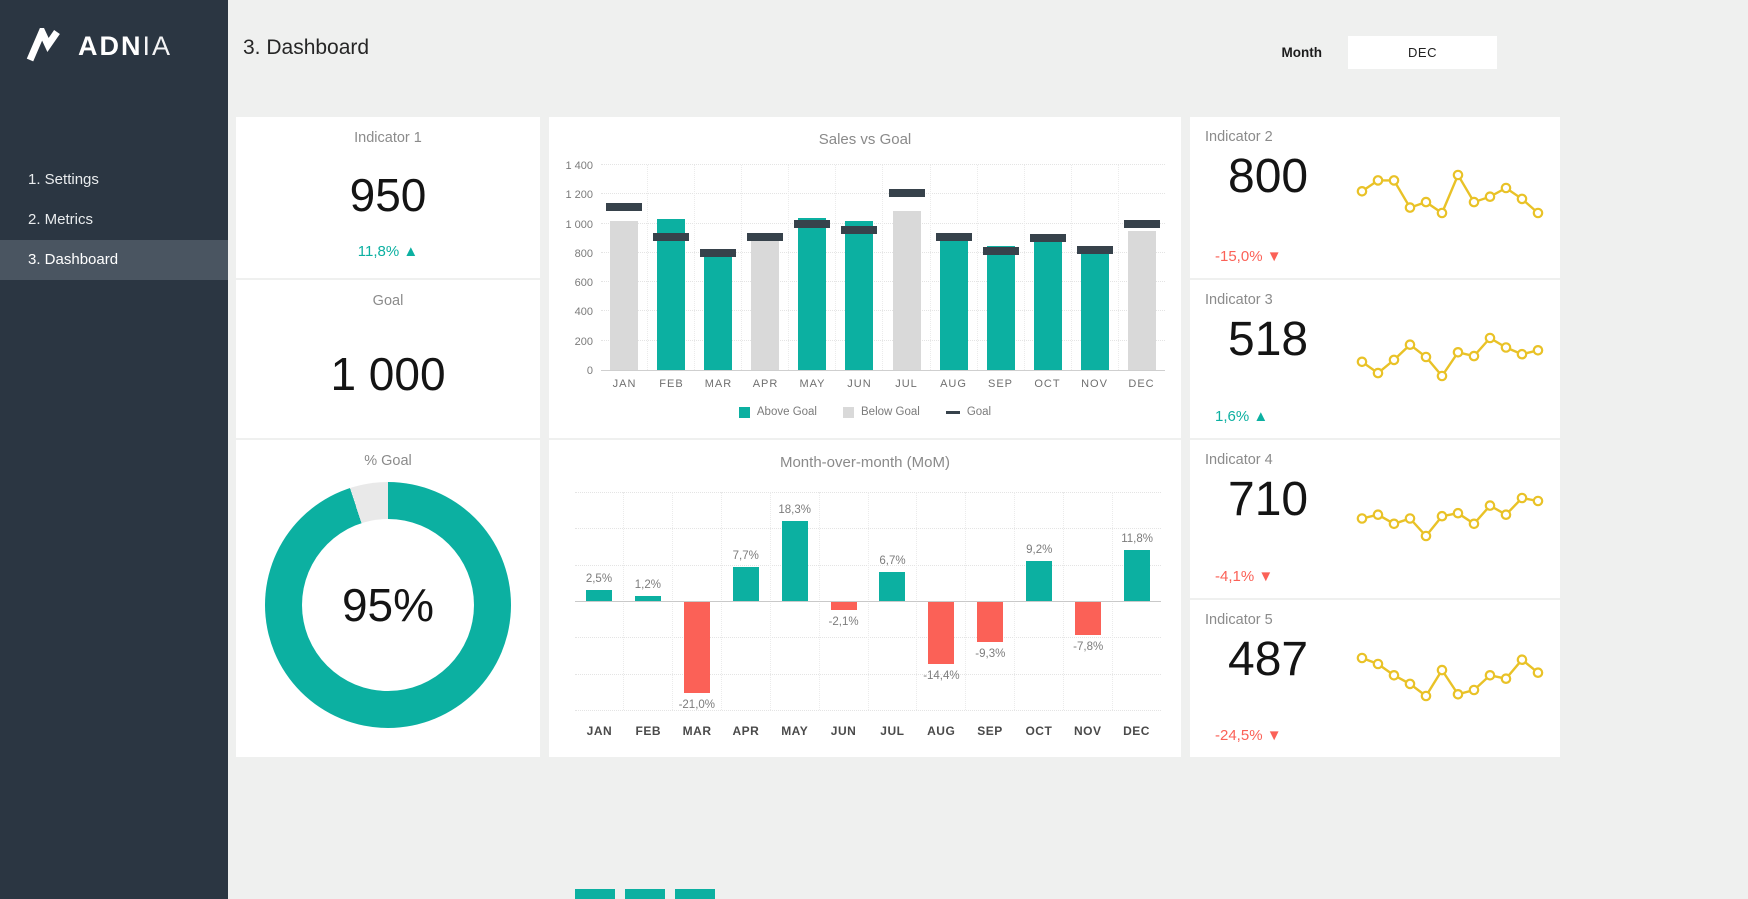 The height and width of the screenshot is (899, 1748). I want to click on month-picker: Month DEC, so click(1389, 52).